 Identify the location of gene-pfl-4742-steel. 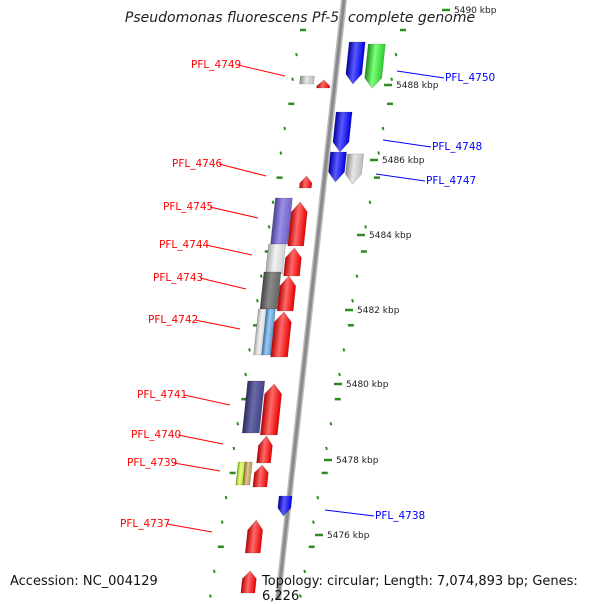
(268, 332).